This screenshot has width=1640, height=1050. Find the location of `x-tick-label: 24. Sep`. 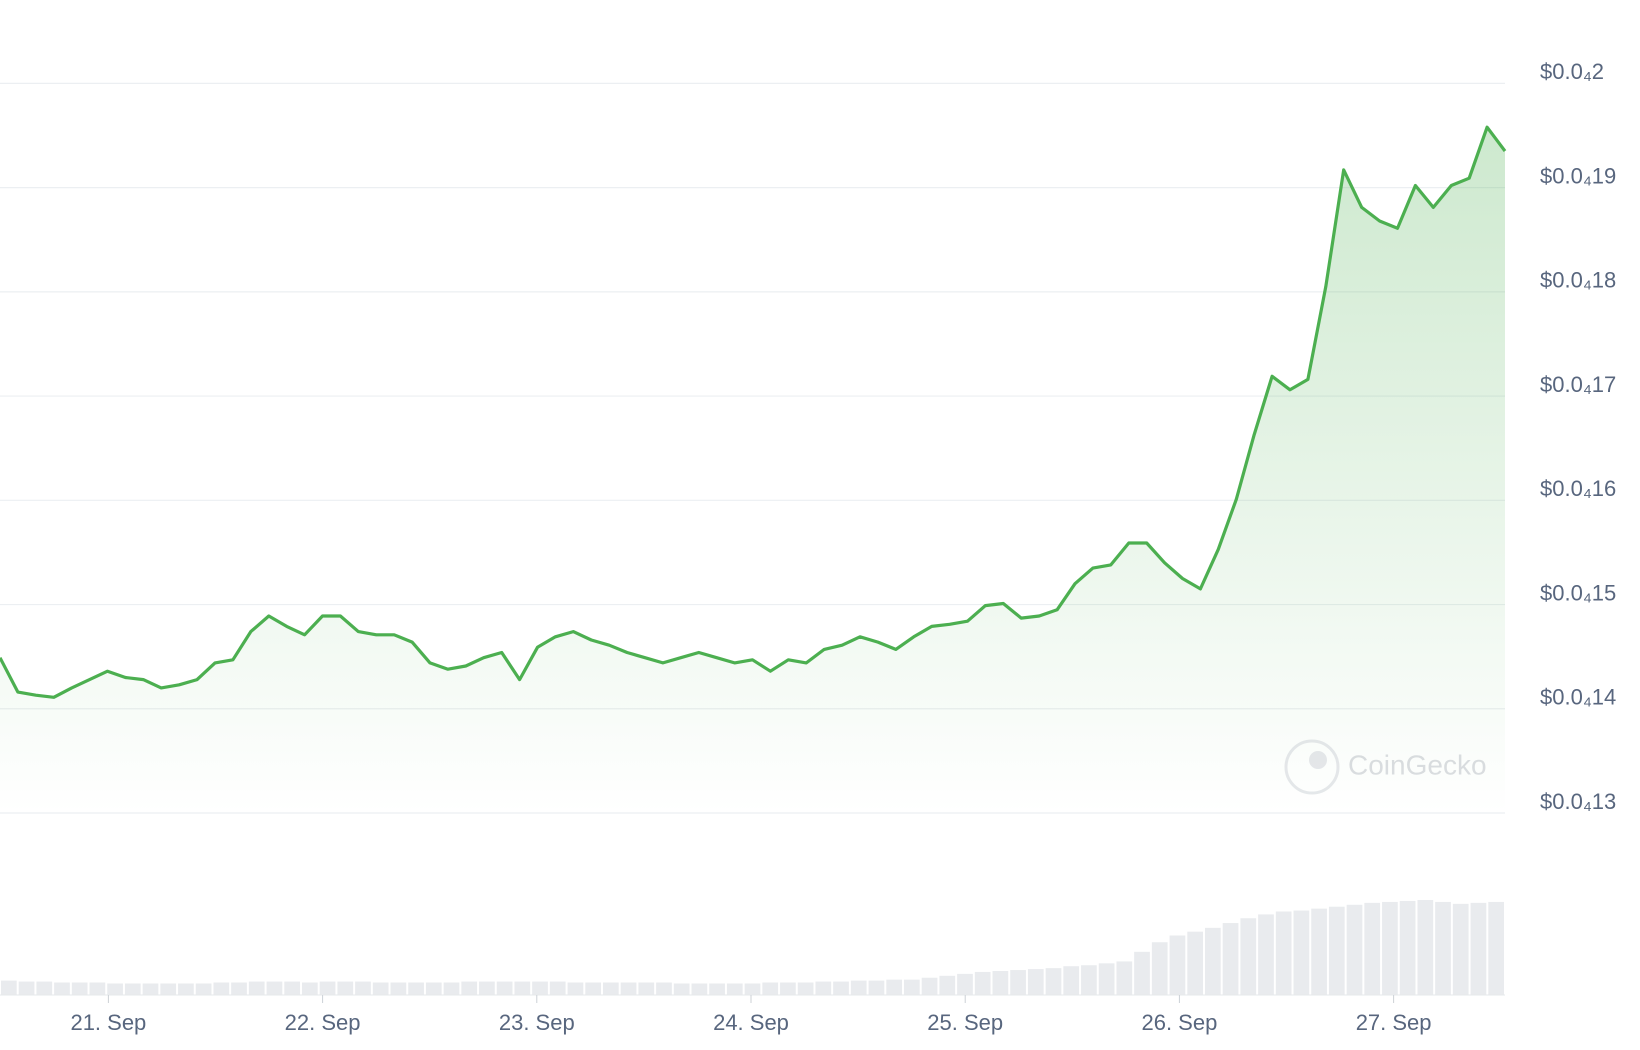

x-tick-label: 24. Sep is located at coordinates (751, 1022).